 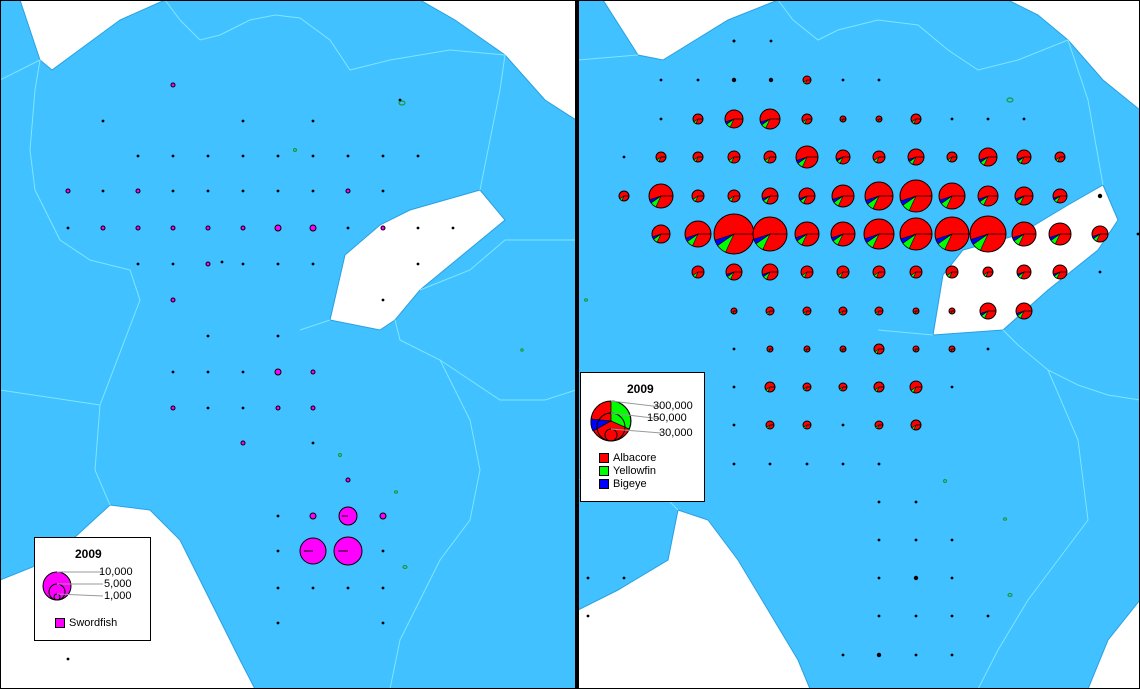 I want to click on land-top-left, so click(x=92, y=35).